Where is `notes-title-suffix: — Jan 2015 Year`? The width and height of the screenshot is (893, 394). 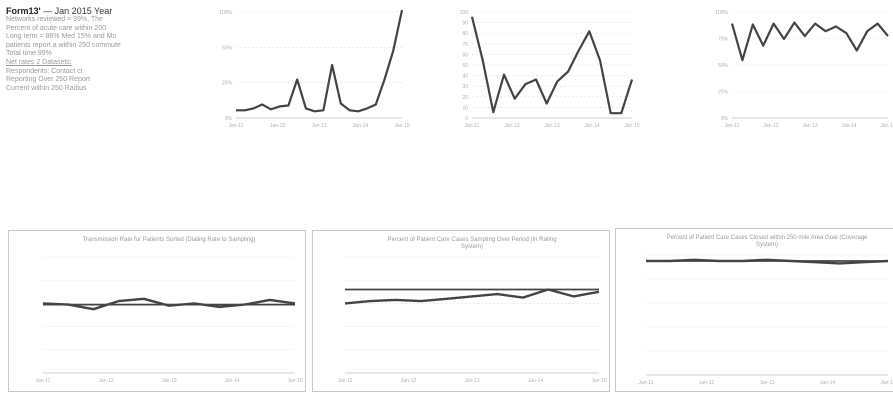
notes-title-suffix: — Jan 2015 Year is located at coordinates (78, 11).